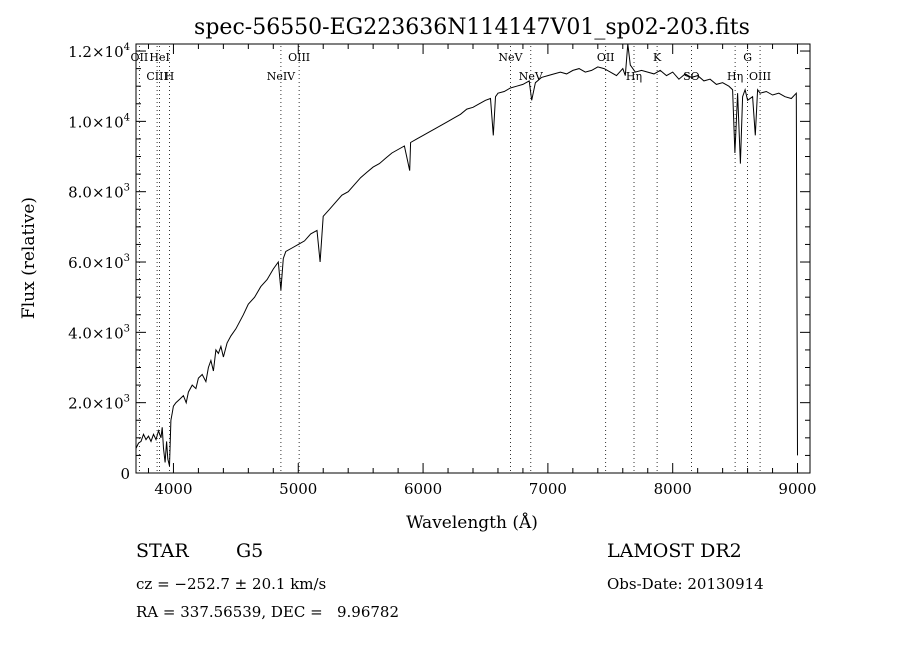 The image size is (900, 650). Describe the element at coordinates (657, 57) in the screenshot. I see `line-marker-label: K` at that location.